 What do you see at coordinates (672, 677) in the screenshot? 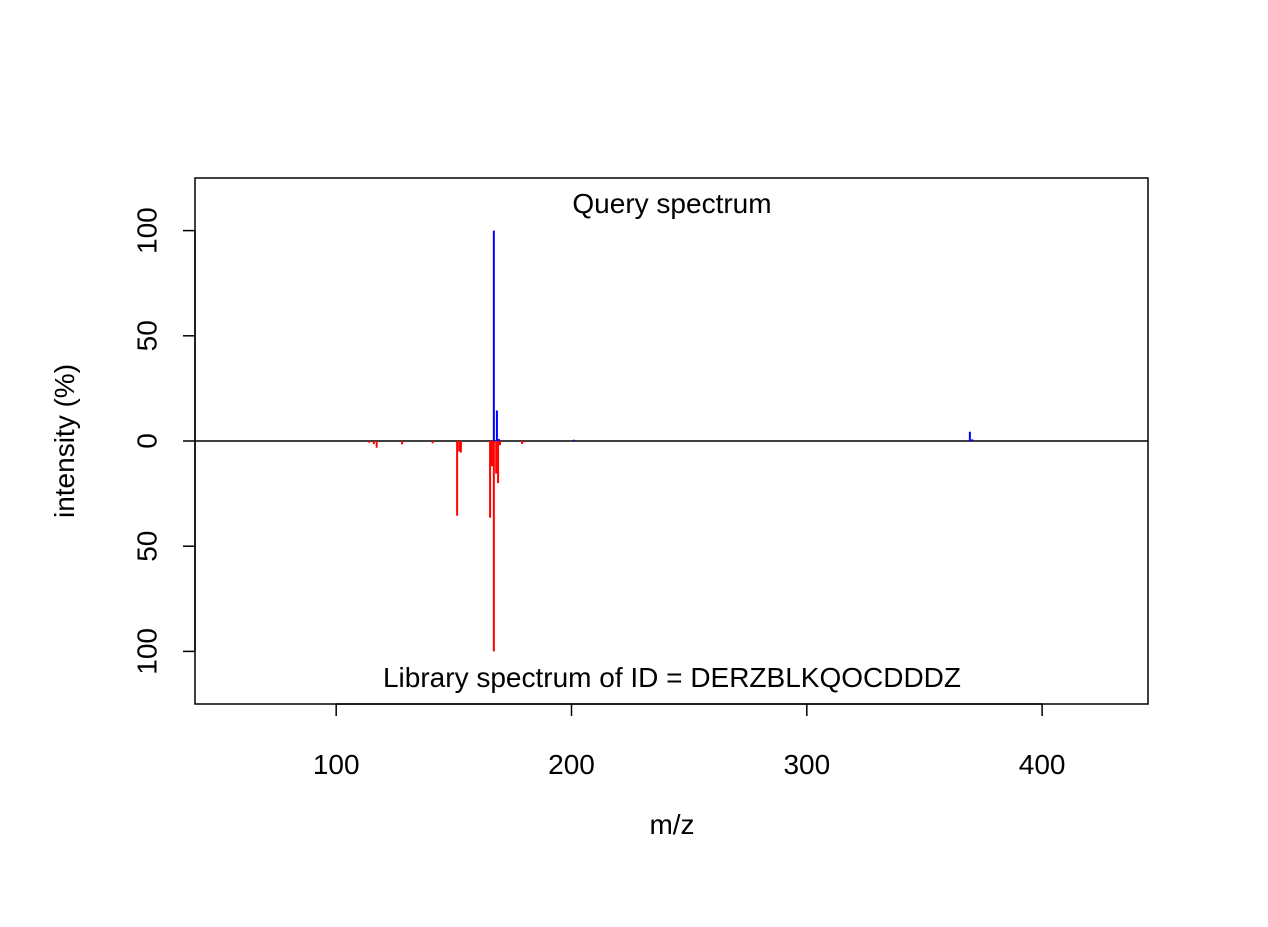
I see `library-spectrum-label: Library spectrum of ID = DERZBLKQOCDDDZ` at bounding box center [672, 677].